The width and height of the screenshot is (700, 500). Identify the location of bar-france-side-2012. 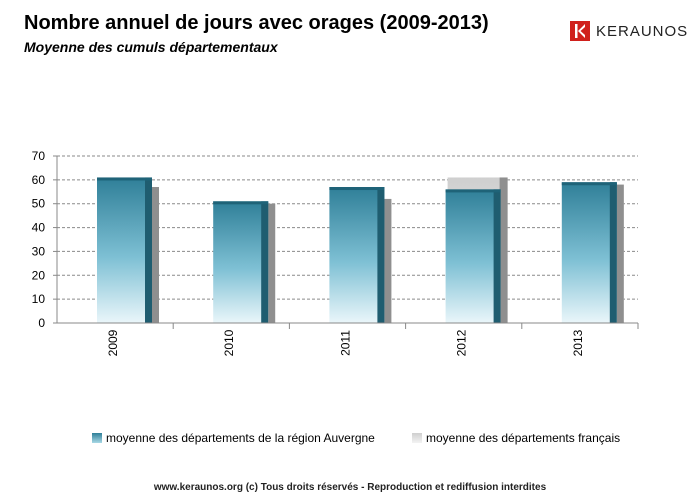
(503, 250).